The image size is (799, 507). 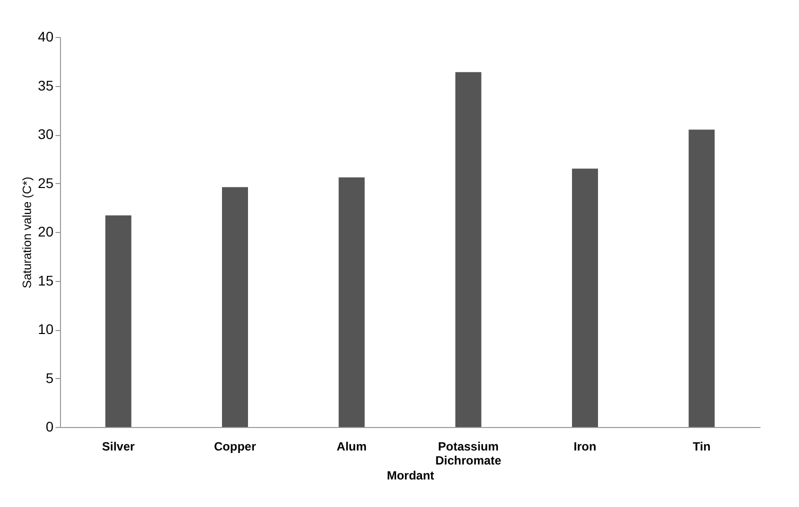 What do you see at coordinates (27, 232) in the screenshot?
I see `y-axis-title: Saturation value (C*)` at bounding box center [27, 232].